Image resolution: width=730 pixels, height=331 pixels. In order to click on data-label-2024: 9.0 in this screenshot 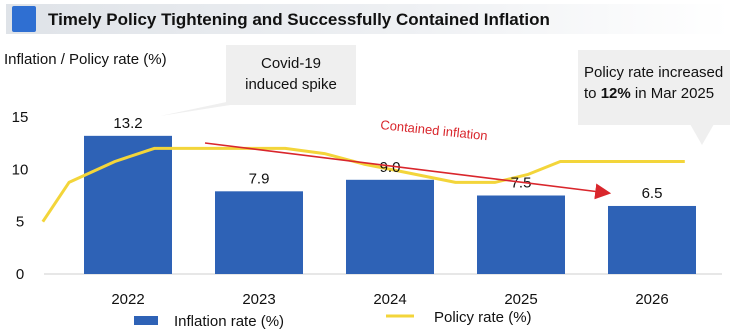, I will do `click(390, 167)`.